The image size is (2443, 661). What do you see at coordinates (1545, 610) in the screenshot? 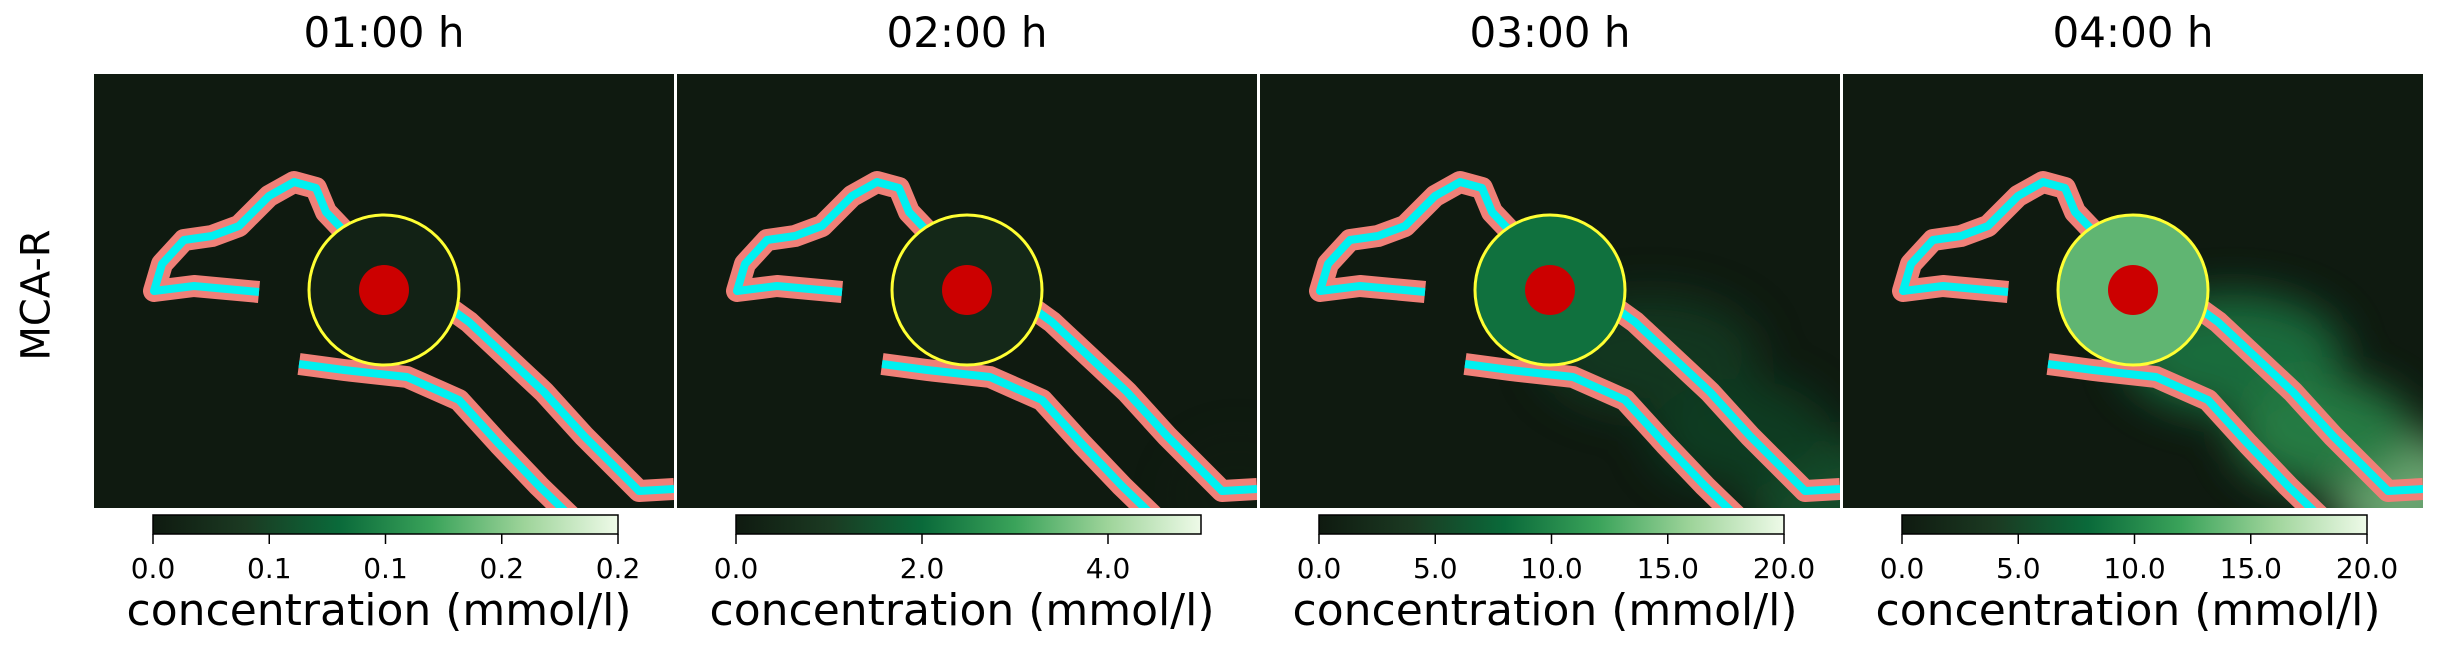
I see `colorbar-label-3: concentration (mmol/l)` at bounding box center [1545, 610].